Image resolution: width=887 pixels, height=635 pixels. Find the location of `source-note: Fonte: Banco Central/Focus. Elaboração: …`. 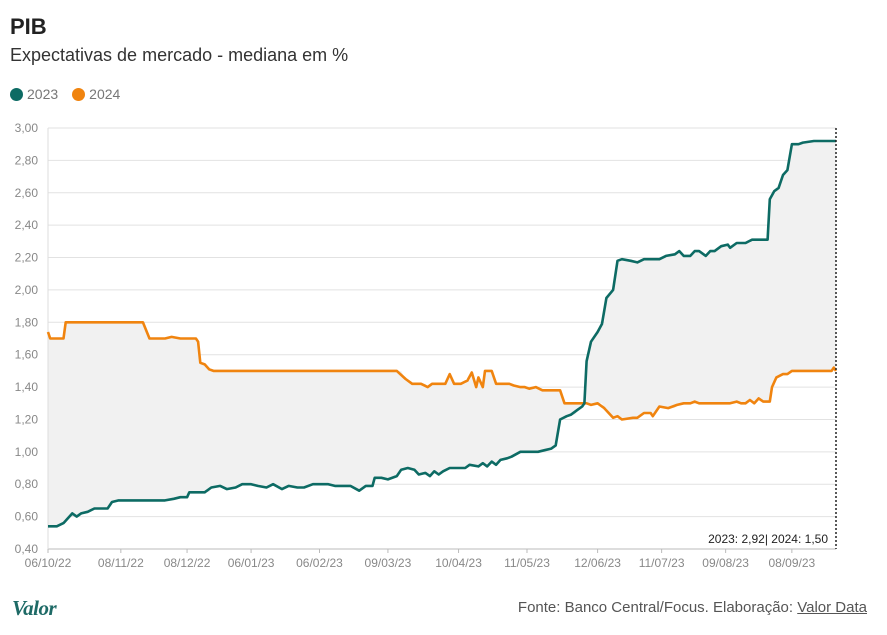

source-note: Fonte: Banco Central/Focus. Elaboração: … is located at coordinates (692, 607).